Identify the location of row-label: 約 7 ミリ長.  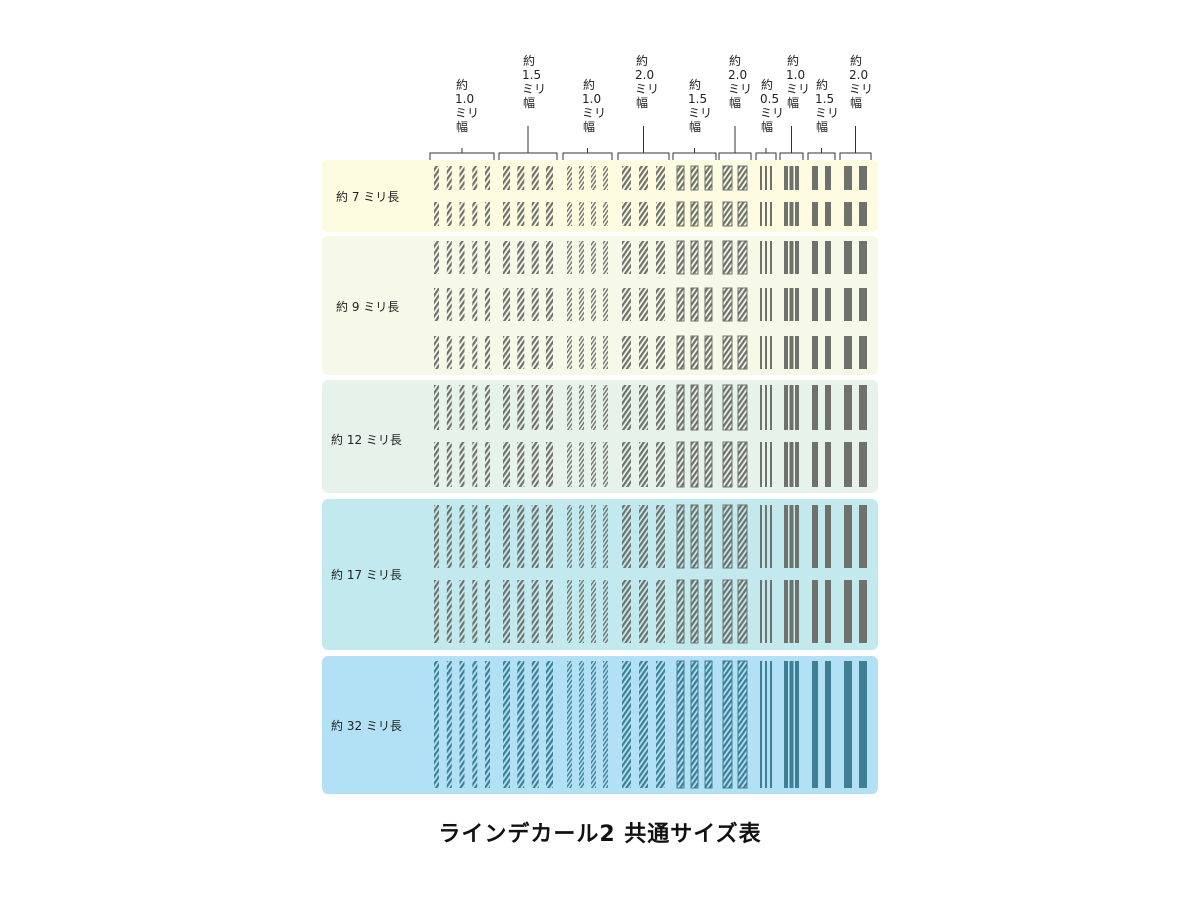
(368, 197).